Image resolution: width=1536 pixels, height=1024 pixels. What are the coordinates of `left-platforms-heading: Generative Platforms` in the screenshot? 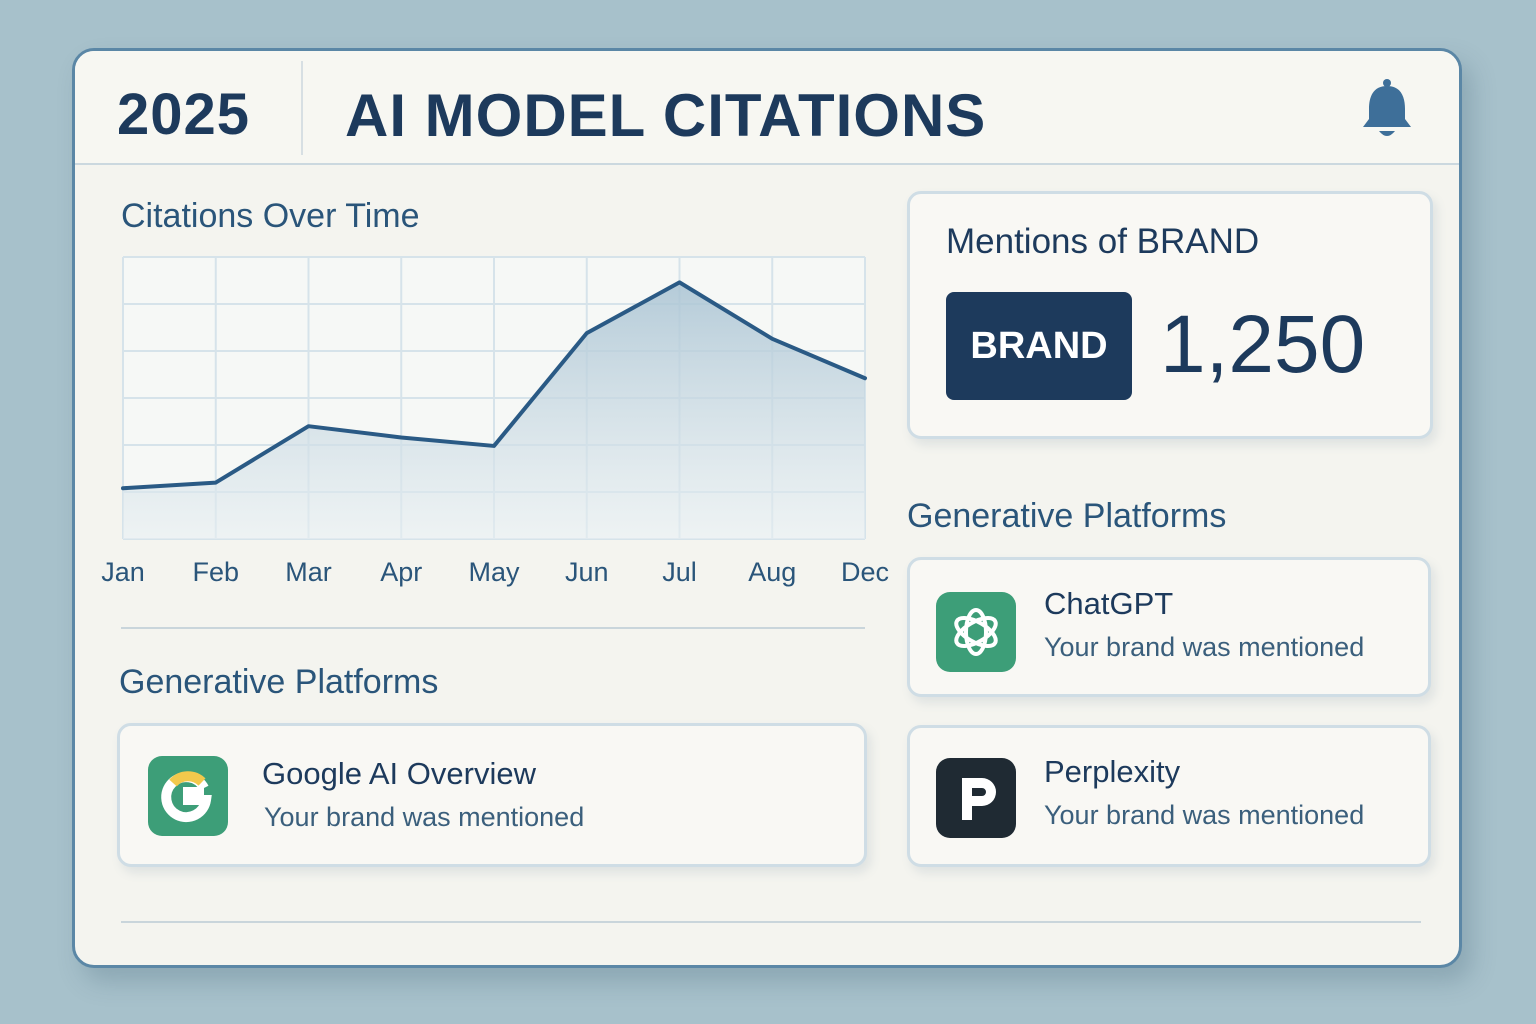 It's located at (279, 682).